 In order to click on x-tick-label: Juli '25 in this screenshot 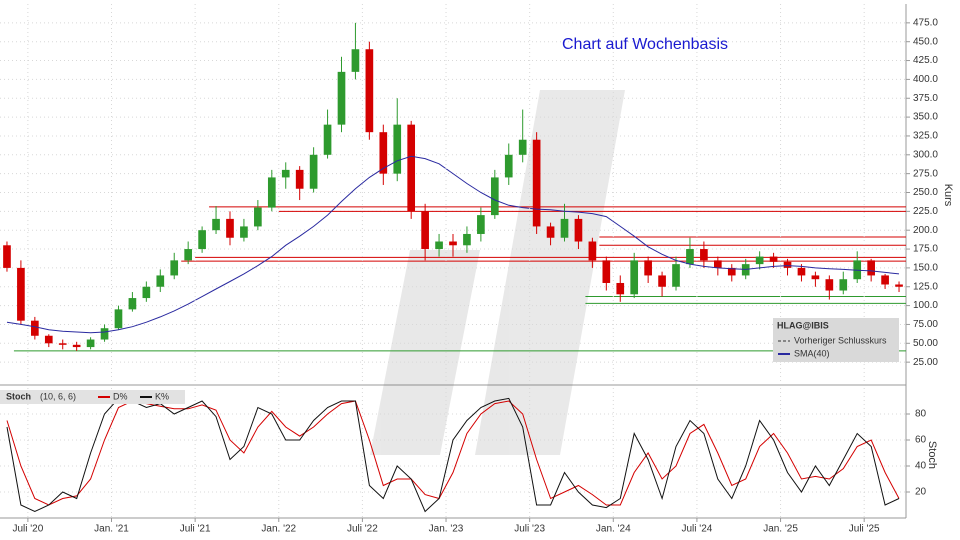, I will do `click(864, 529)`.